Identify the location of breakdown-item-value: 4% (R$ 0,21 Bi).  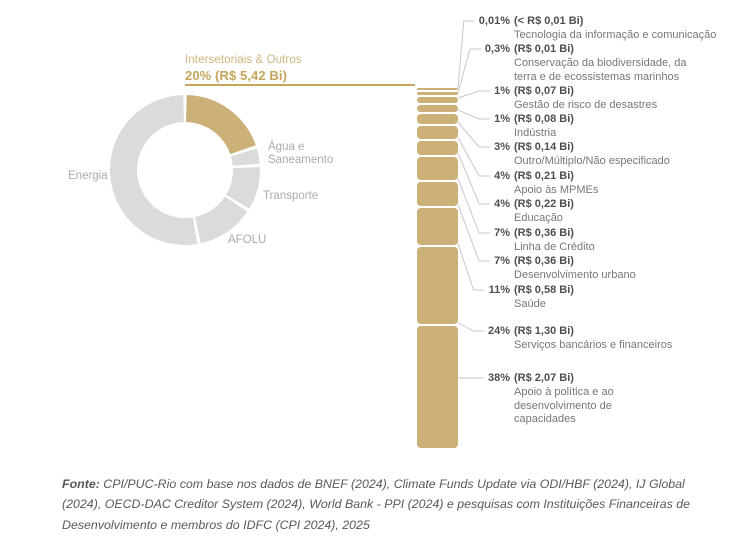
(534, 176).